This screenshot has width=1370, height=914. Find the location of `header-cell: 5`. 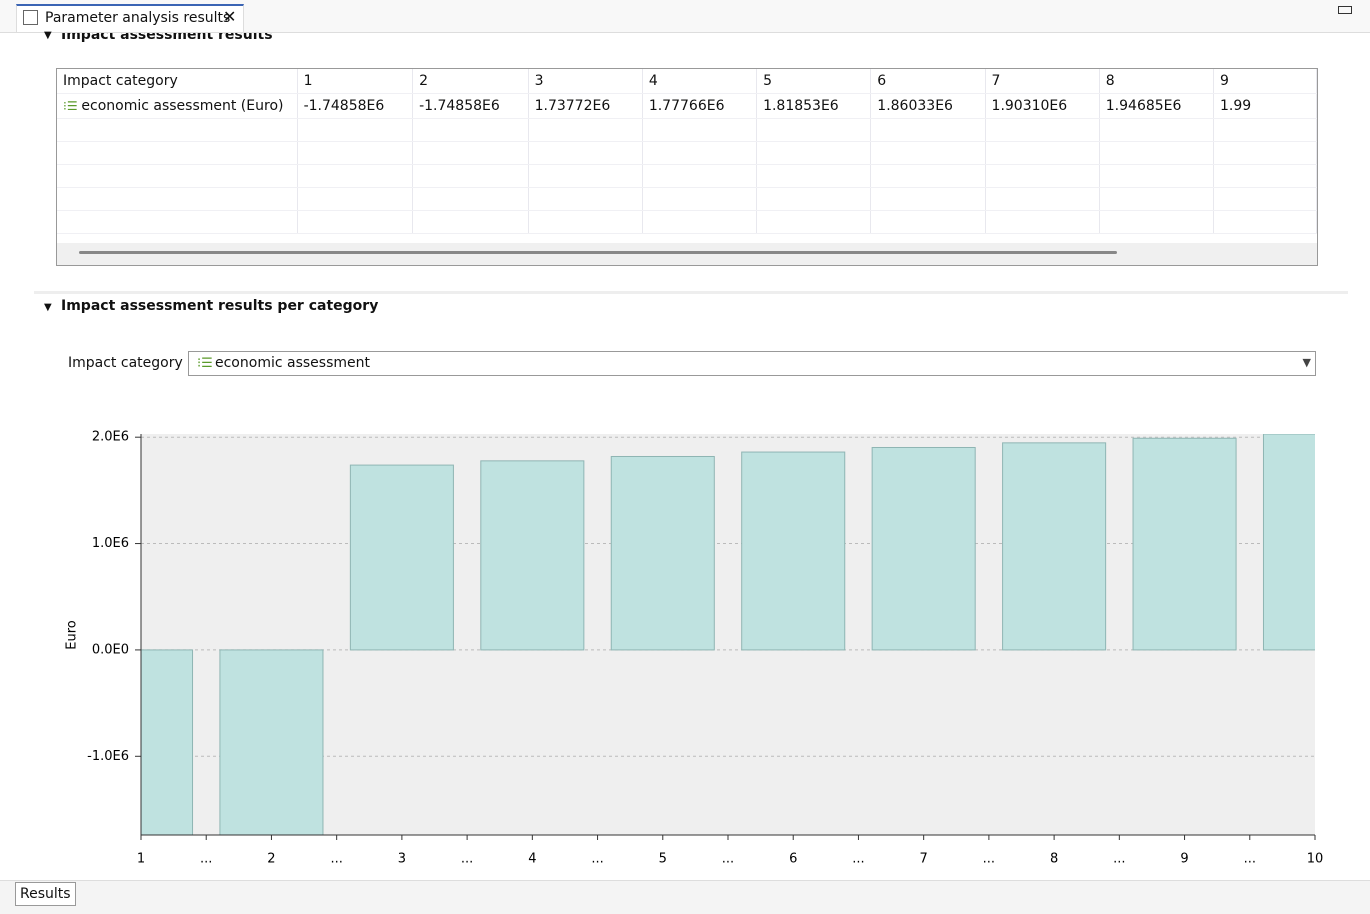

header-cell: 5 is located at coordinates (814, 81).